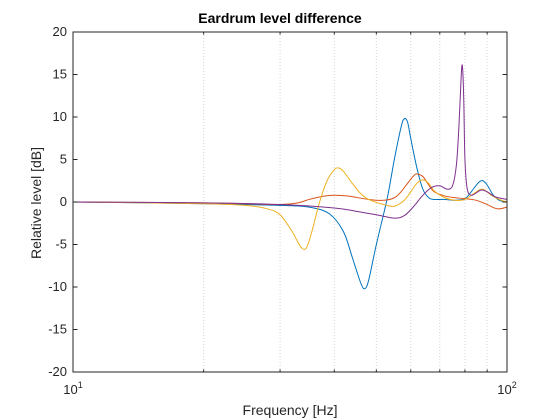 The height and width of the screenshot is (420, 560). What do you see at coordinates (63, 159) in the screenshot?
I see `y-tick-label: 5` at bounding box center [63, 159].